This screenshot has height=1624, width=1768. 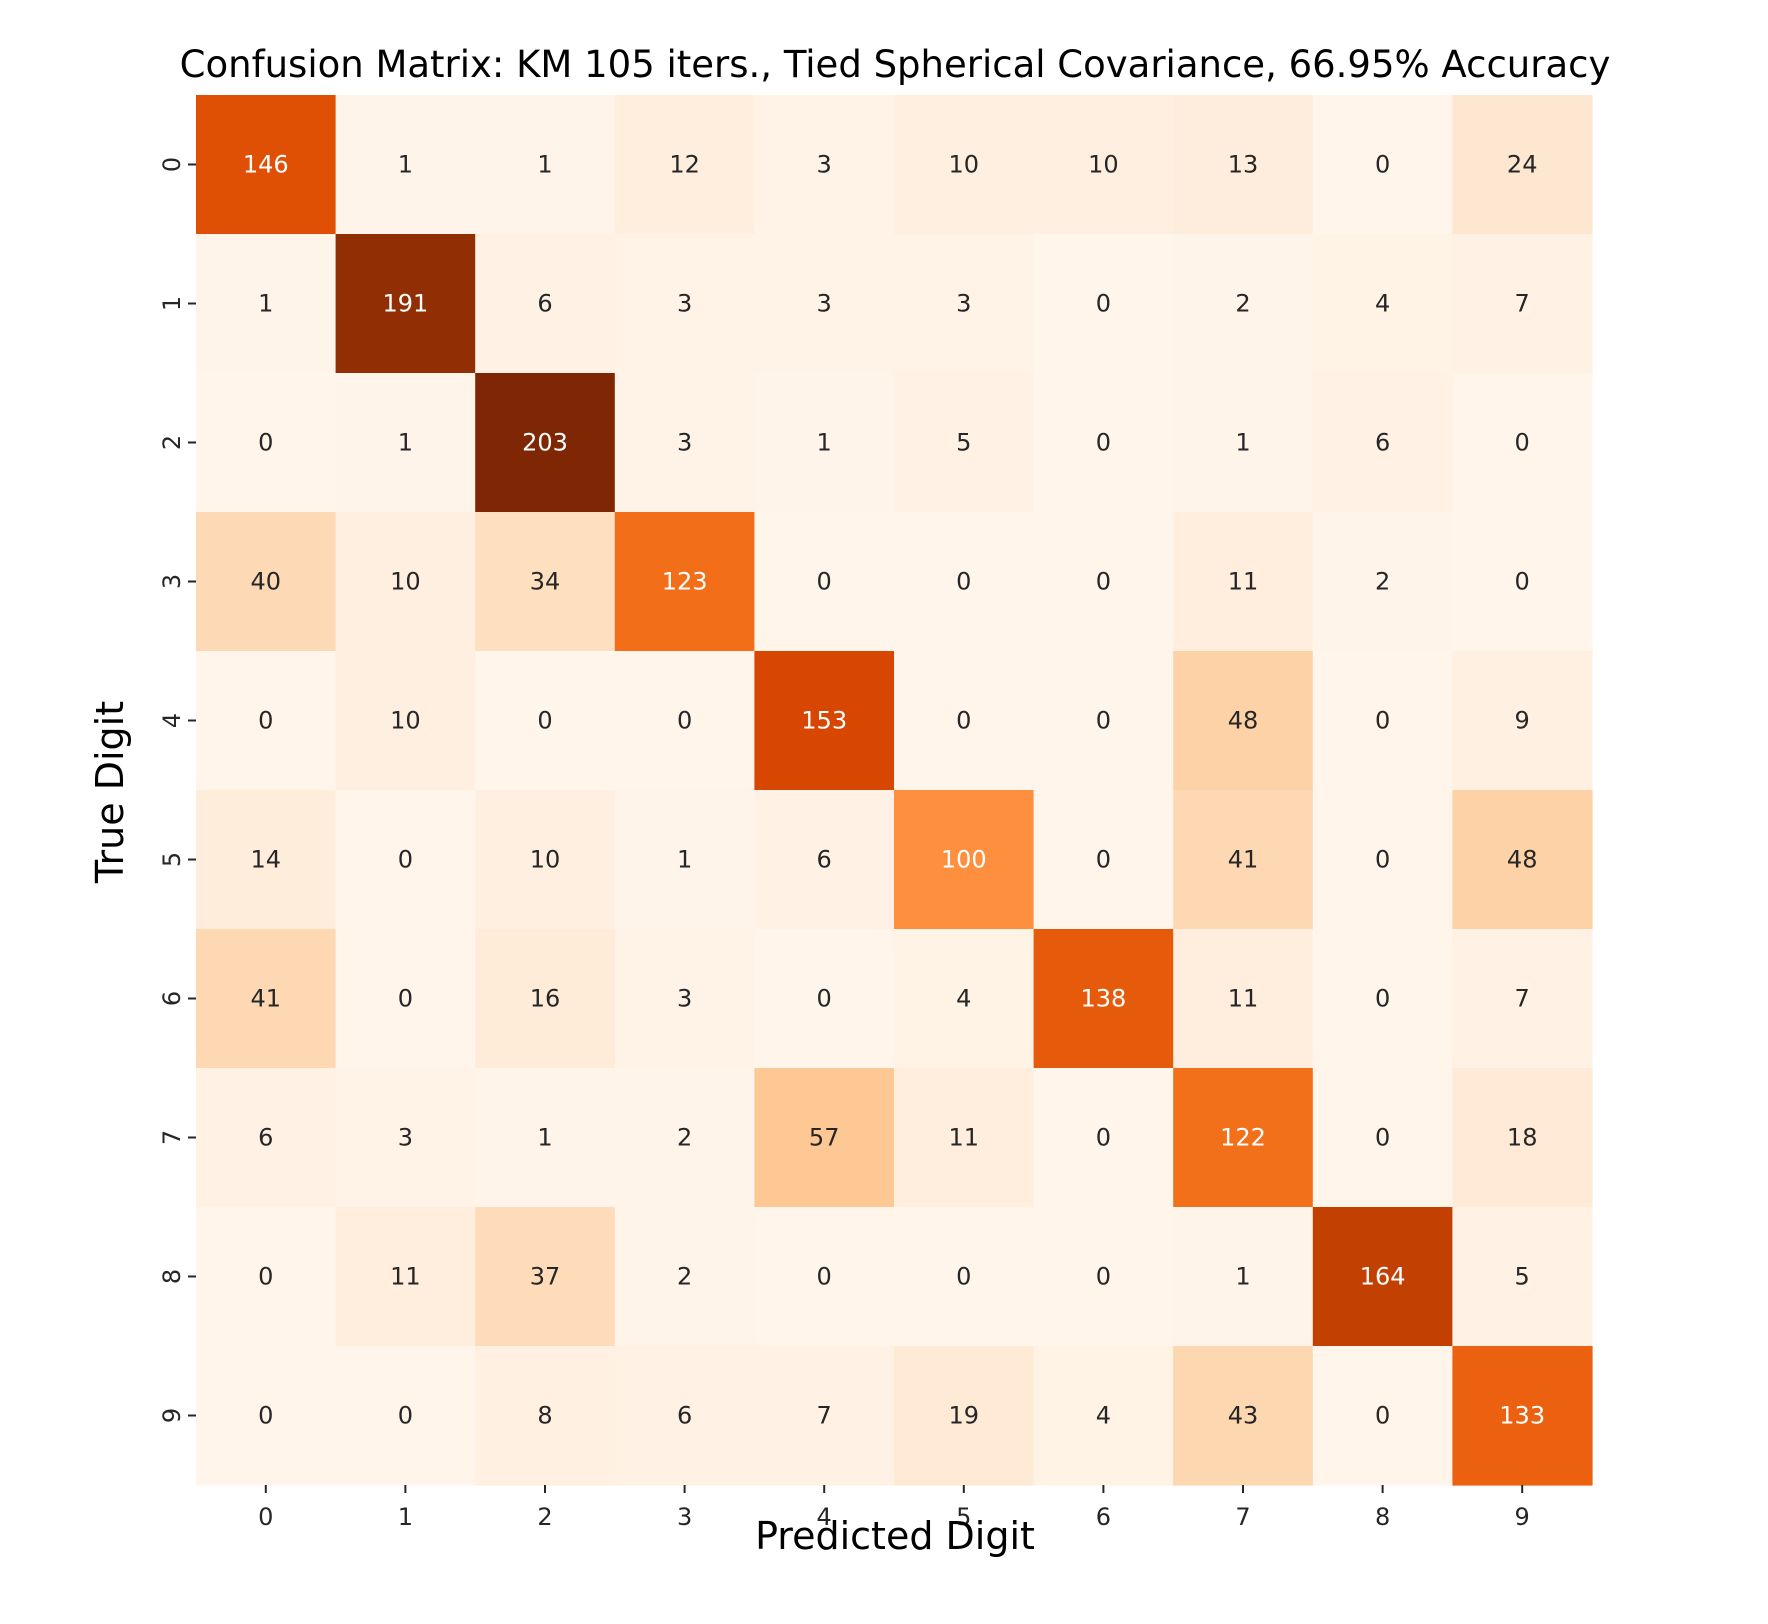 I want to click on x-tick-label-1: 1, so click(x=405, y=1517).